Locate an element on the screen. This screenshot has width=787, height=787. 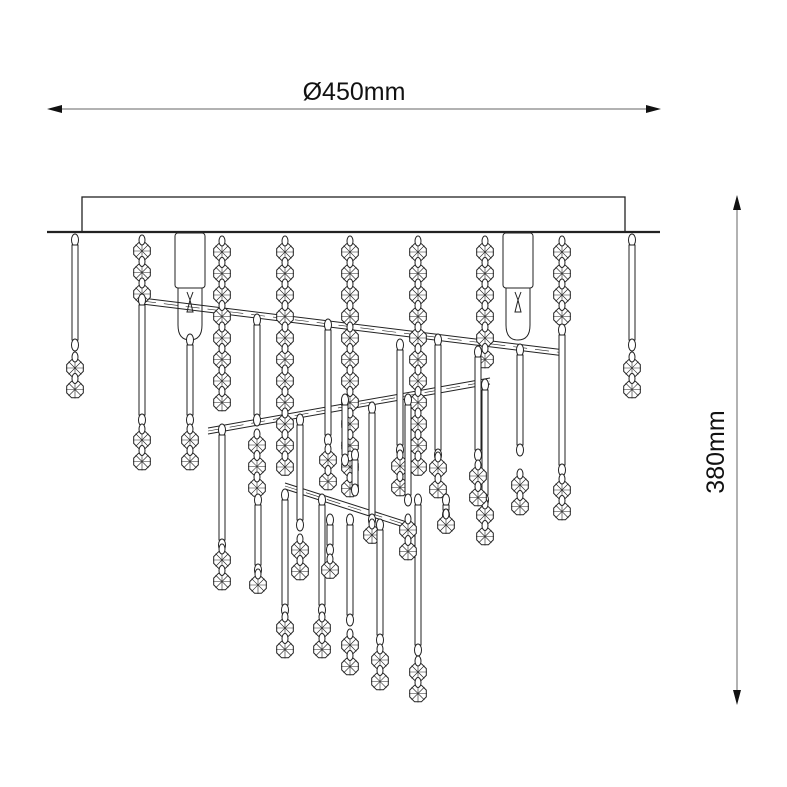
arrow-up-icon is located at coordinates (737, 202).